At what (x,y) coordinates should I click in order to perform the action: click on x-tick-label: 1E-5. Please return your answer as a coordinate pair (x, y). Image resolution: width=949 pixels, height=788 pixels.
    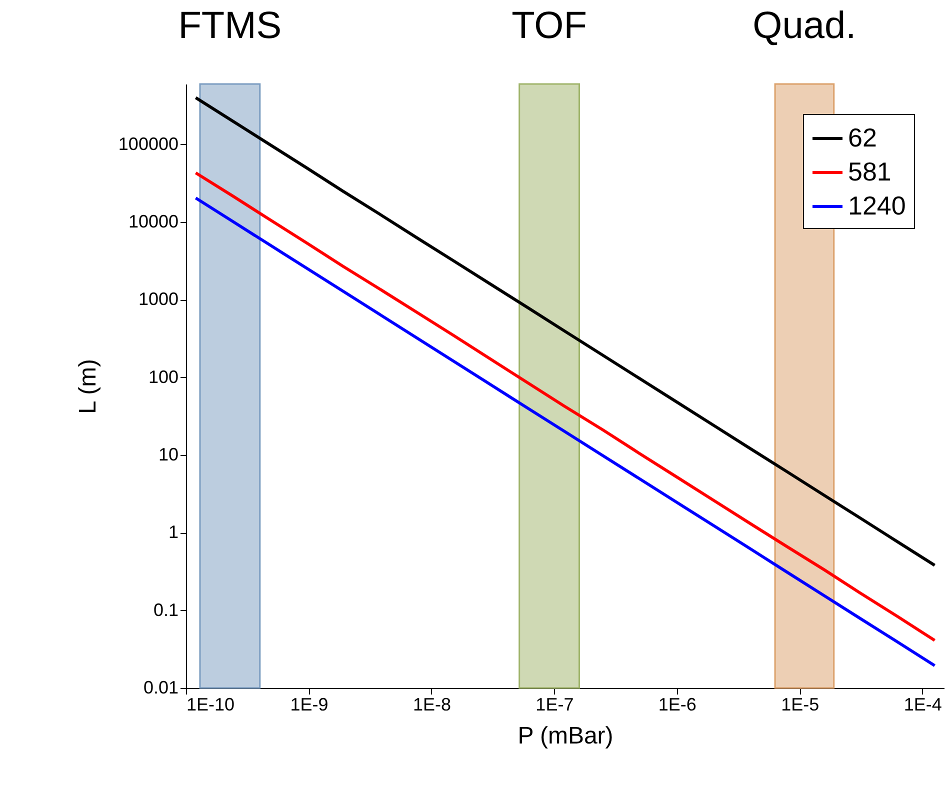
    Looking at the image, I should click on (800, 704).